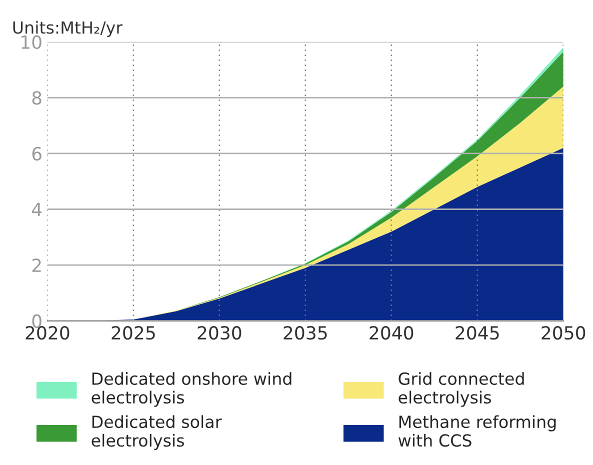 The height and width of the screenshot is (465, 593). Describe the element at coordinates (157, 432) in the screenshot. I see `legend-label: Dedicated solar electrolysis` at that location.